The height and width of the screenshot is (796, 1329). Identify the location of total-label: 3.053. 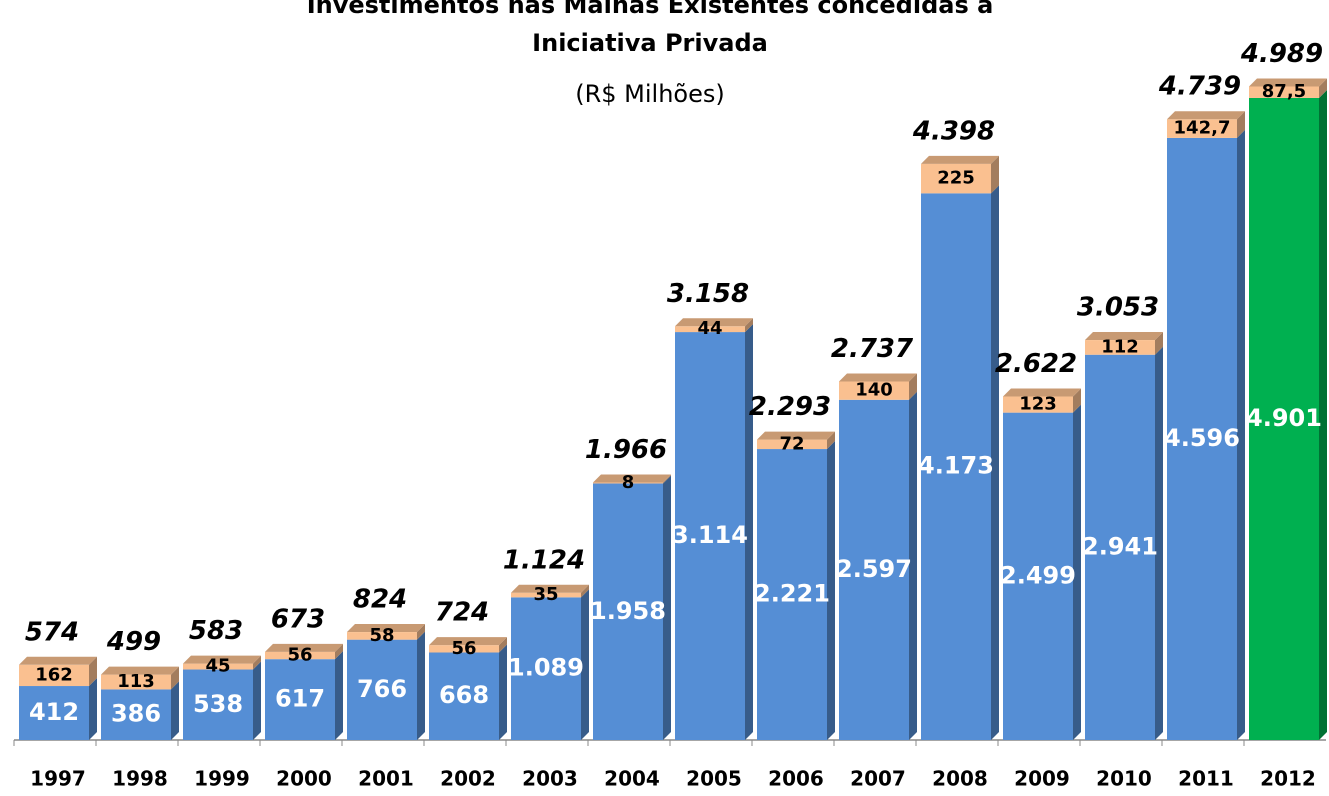
(1118, 308).